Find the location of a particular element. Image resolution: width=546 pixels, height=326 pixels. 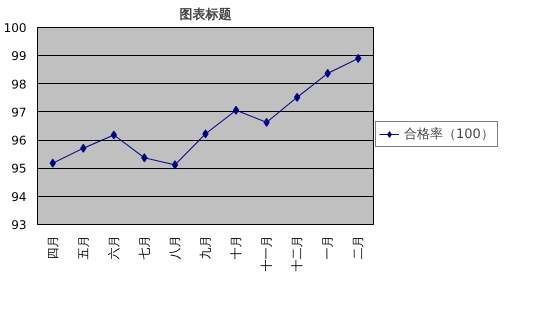

y-tick-label: 97 is located at coordinates (19, 112).